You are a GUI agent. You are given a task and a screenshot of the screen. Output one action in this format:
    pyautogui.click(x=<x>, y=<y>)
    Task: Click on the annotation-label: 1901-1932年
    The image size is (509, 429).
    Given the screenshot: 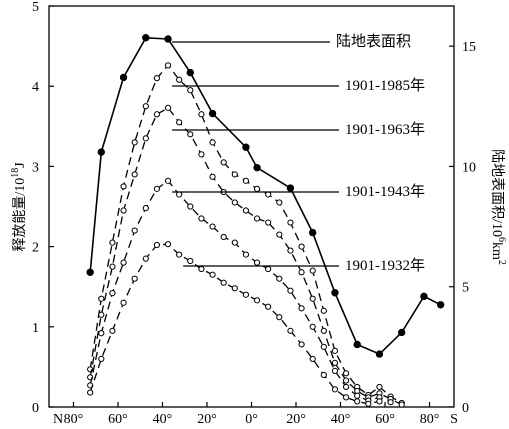 What is the action you would take?
    pyautogui.click(x=385, y=265)
    